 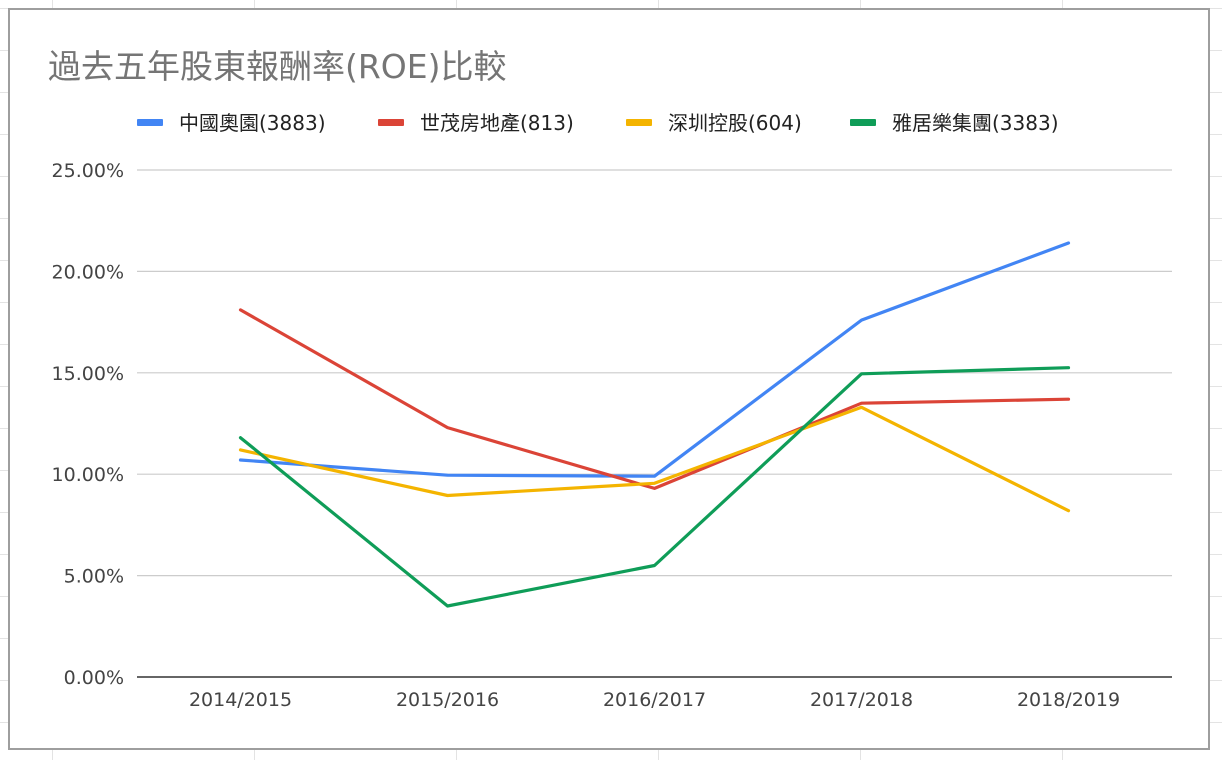 I want to click on y-tick-label: 0.00%, so click(x=94, y=678).